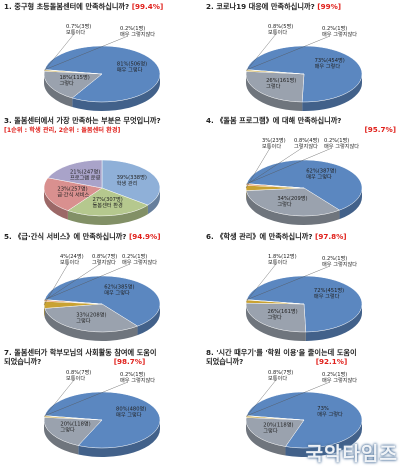  I want to click on slice-label: 80%(480명) 매우 그렇다, so click(131, 412).